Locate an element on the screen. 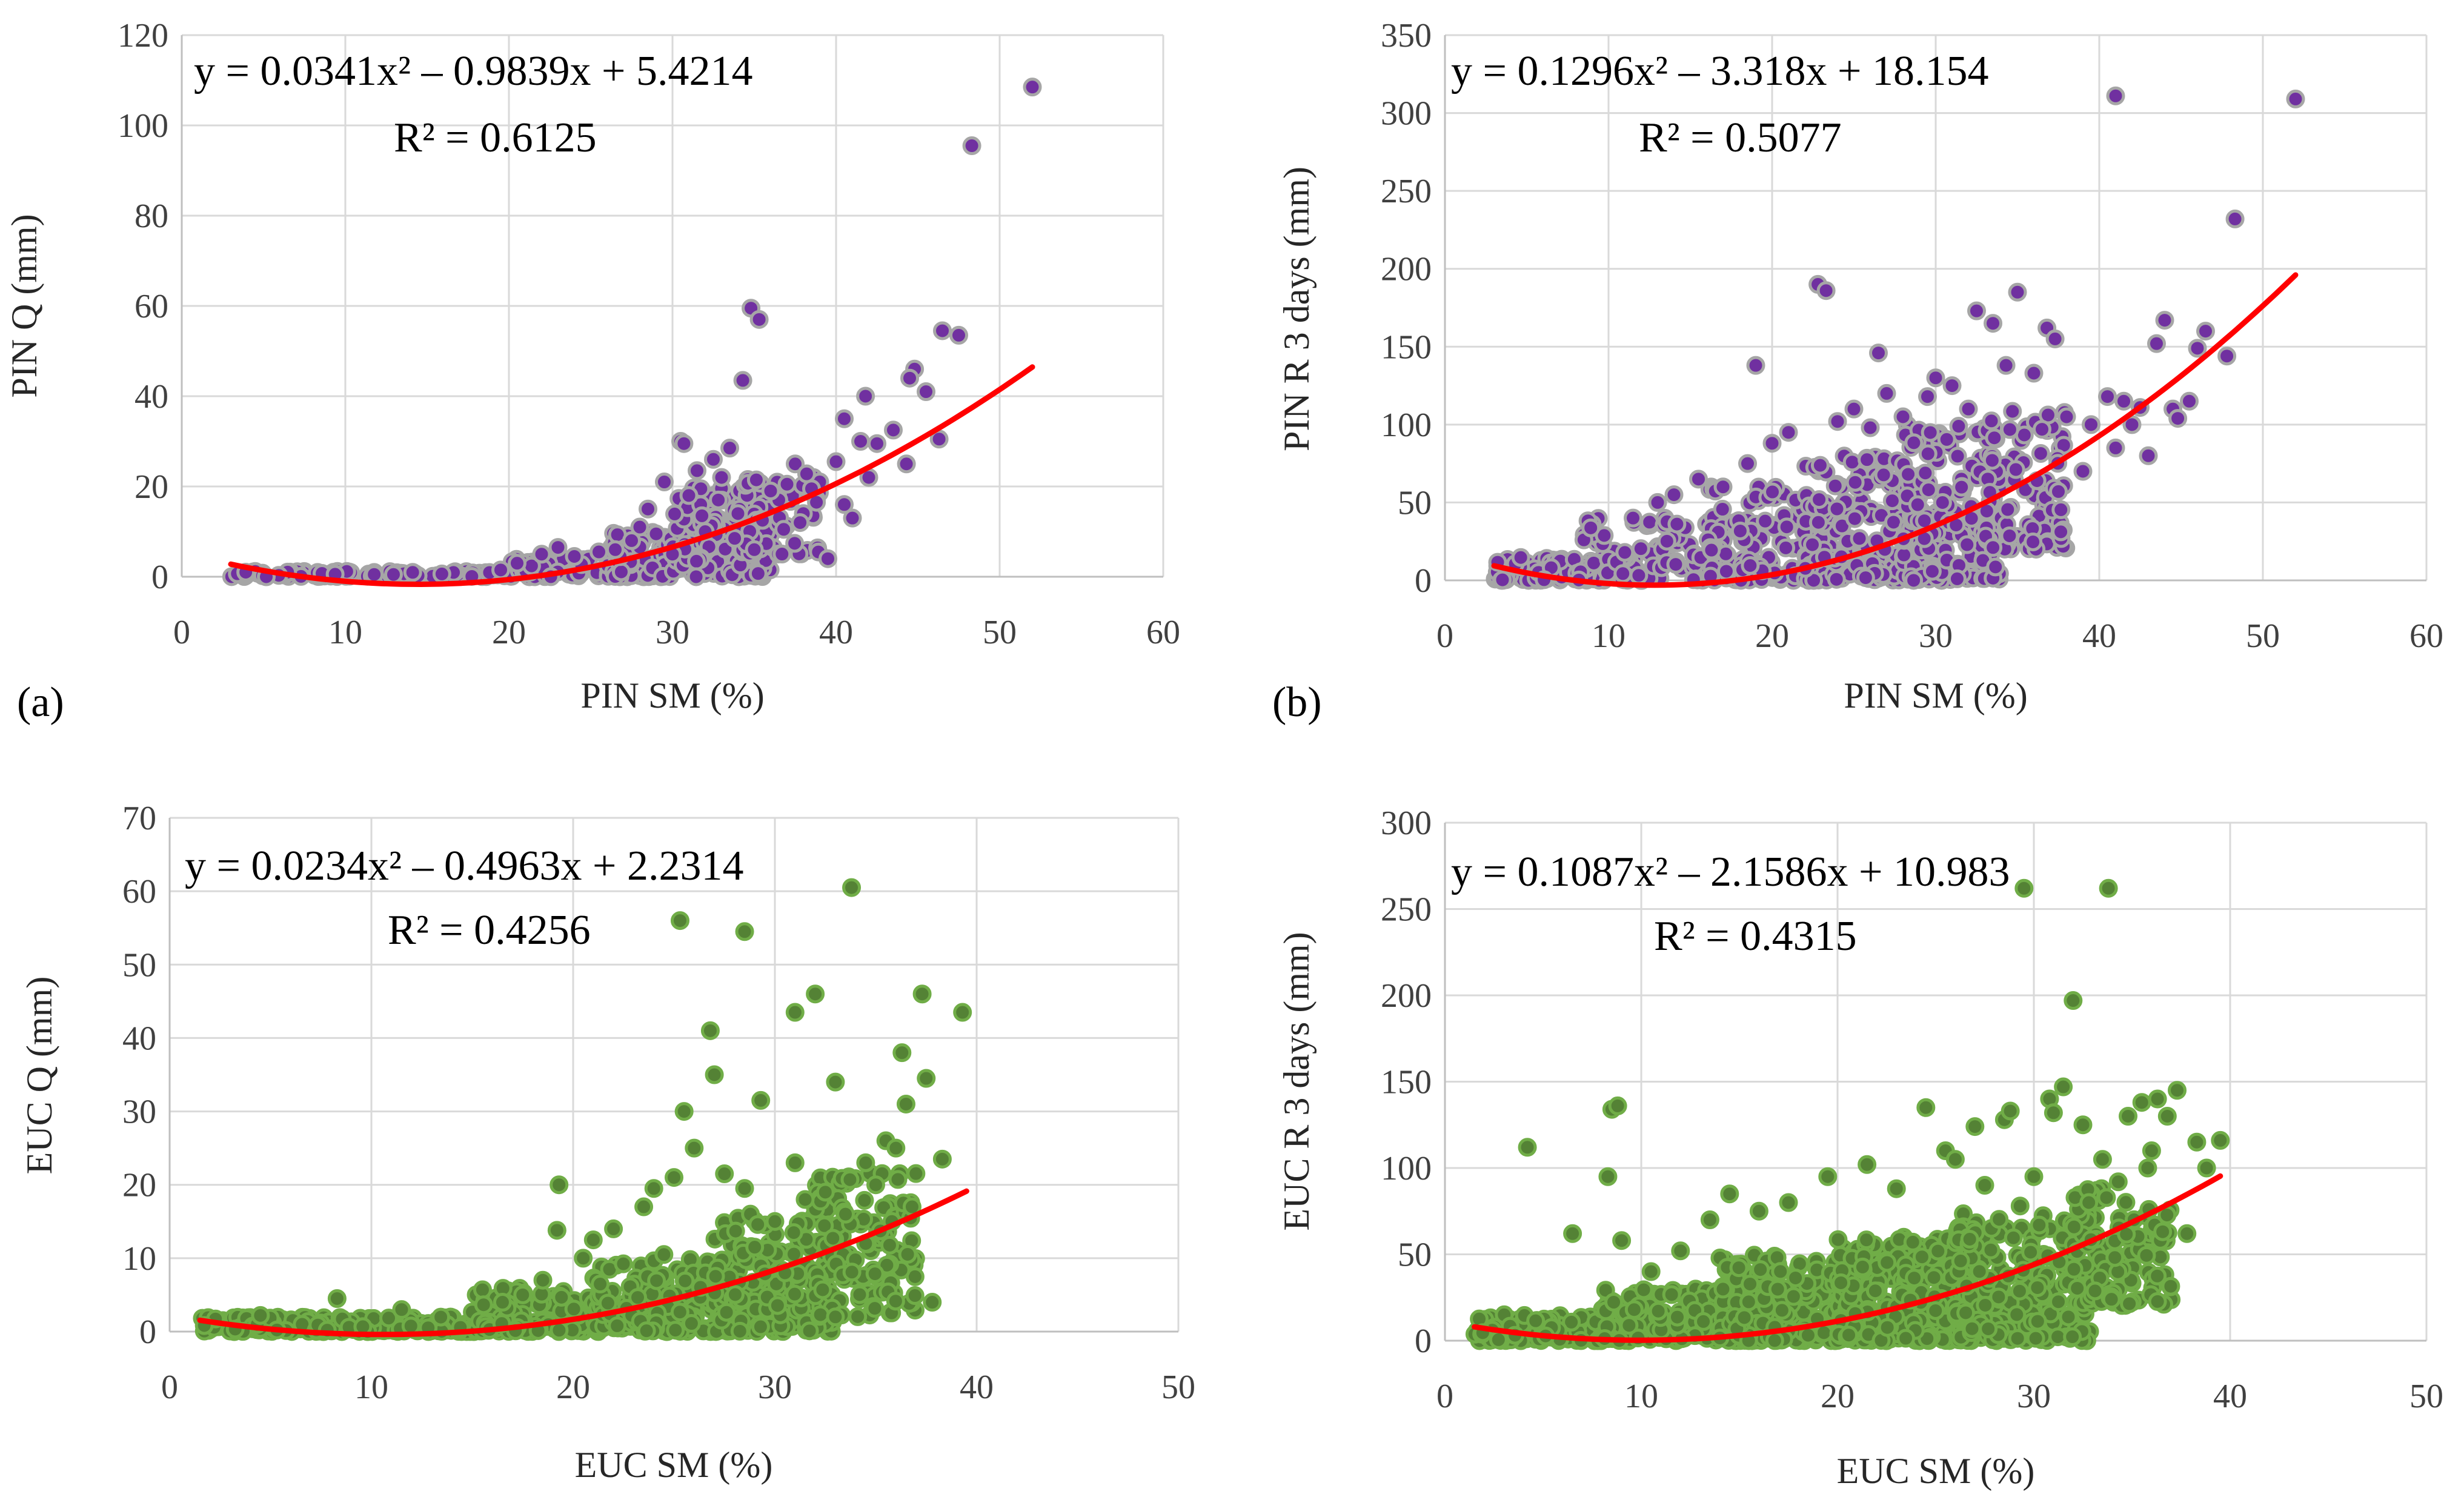  y-tick-label: 300 is located at coordinates (1407, 823).